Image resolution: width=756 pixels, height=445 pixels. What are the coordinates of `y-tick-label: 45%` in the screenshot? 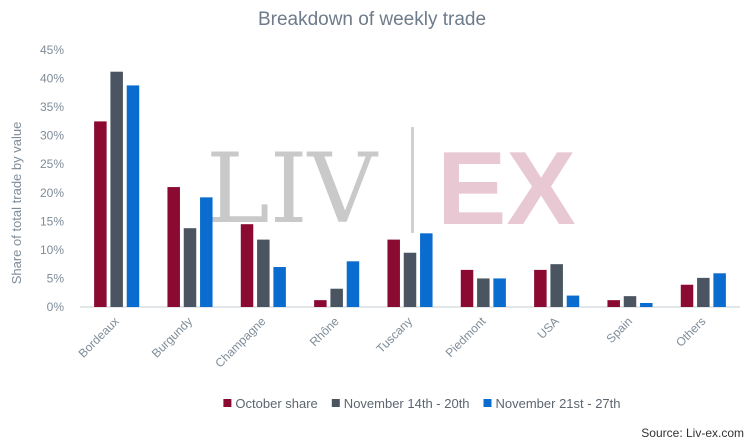 It's located at (52, 50).